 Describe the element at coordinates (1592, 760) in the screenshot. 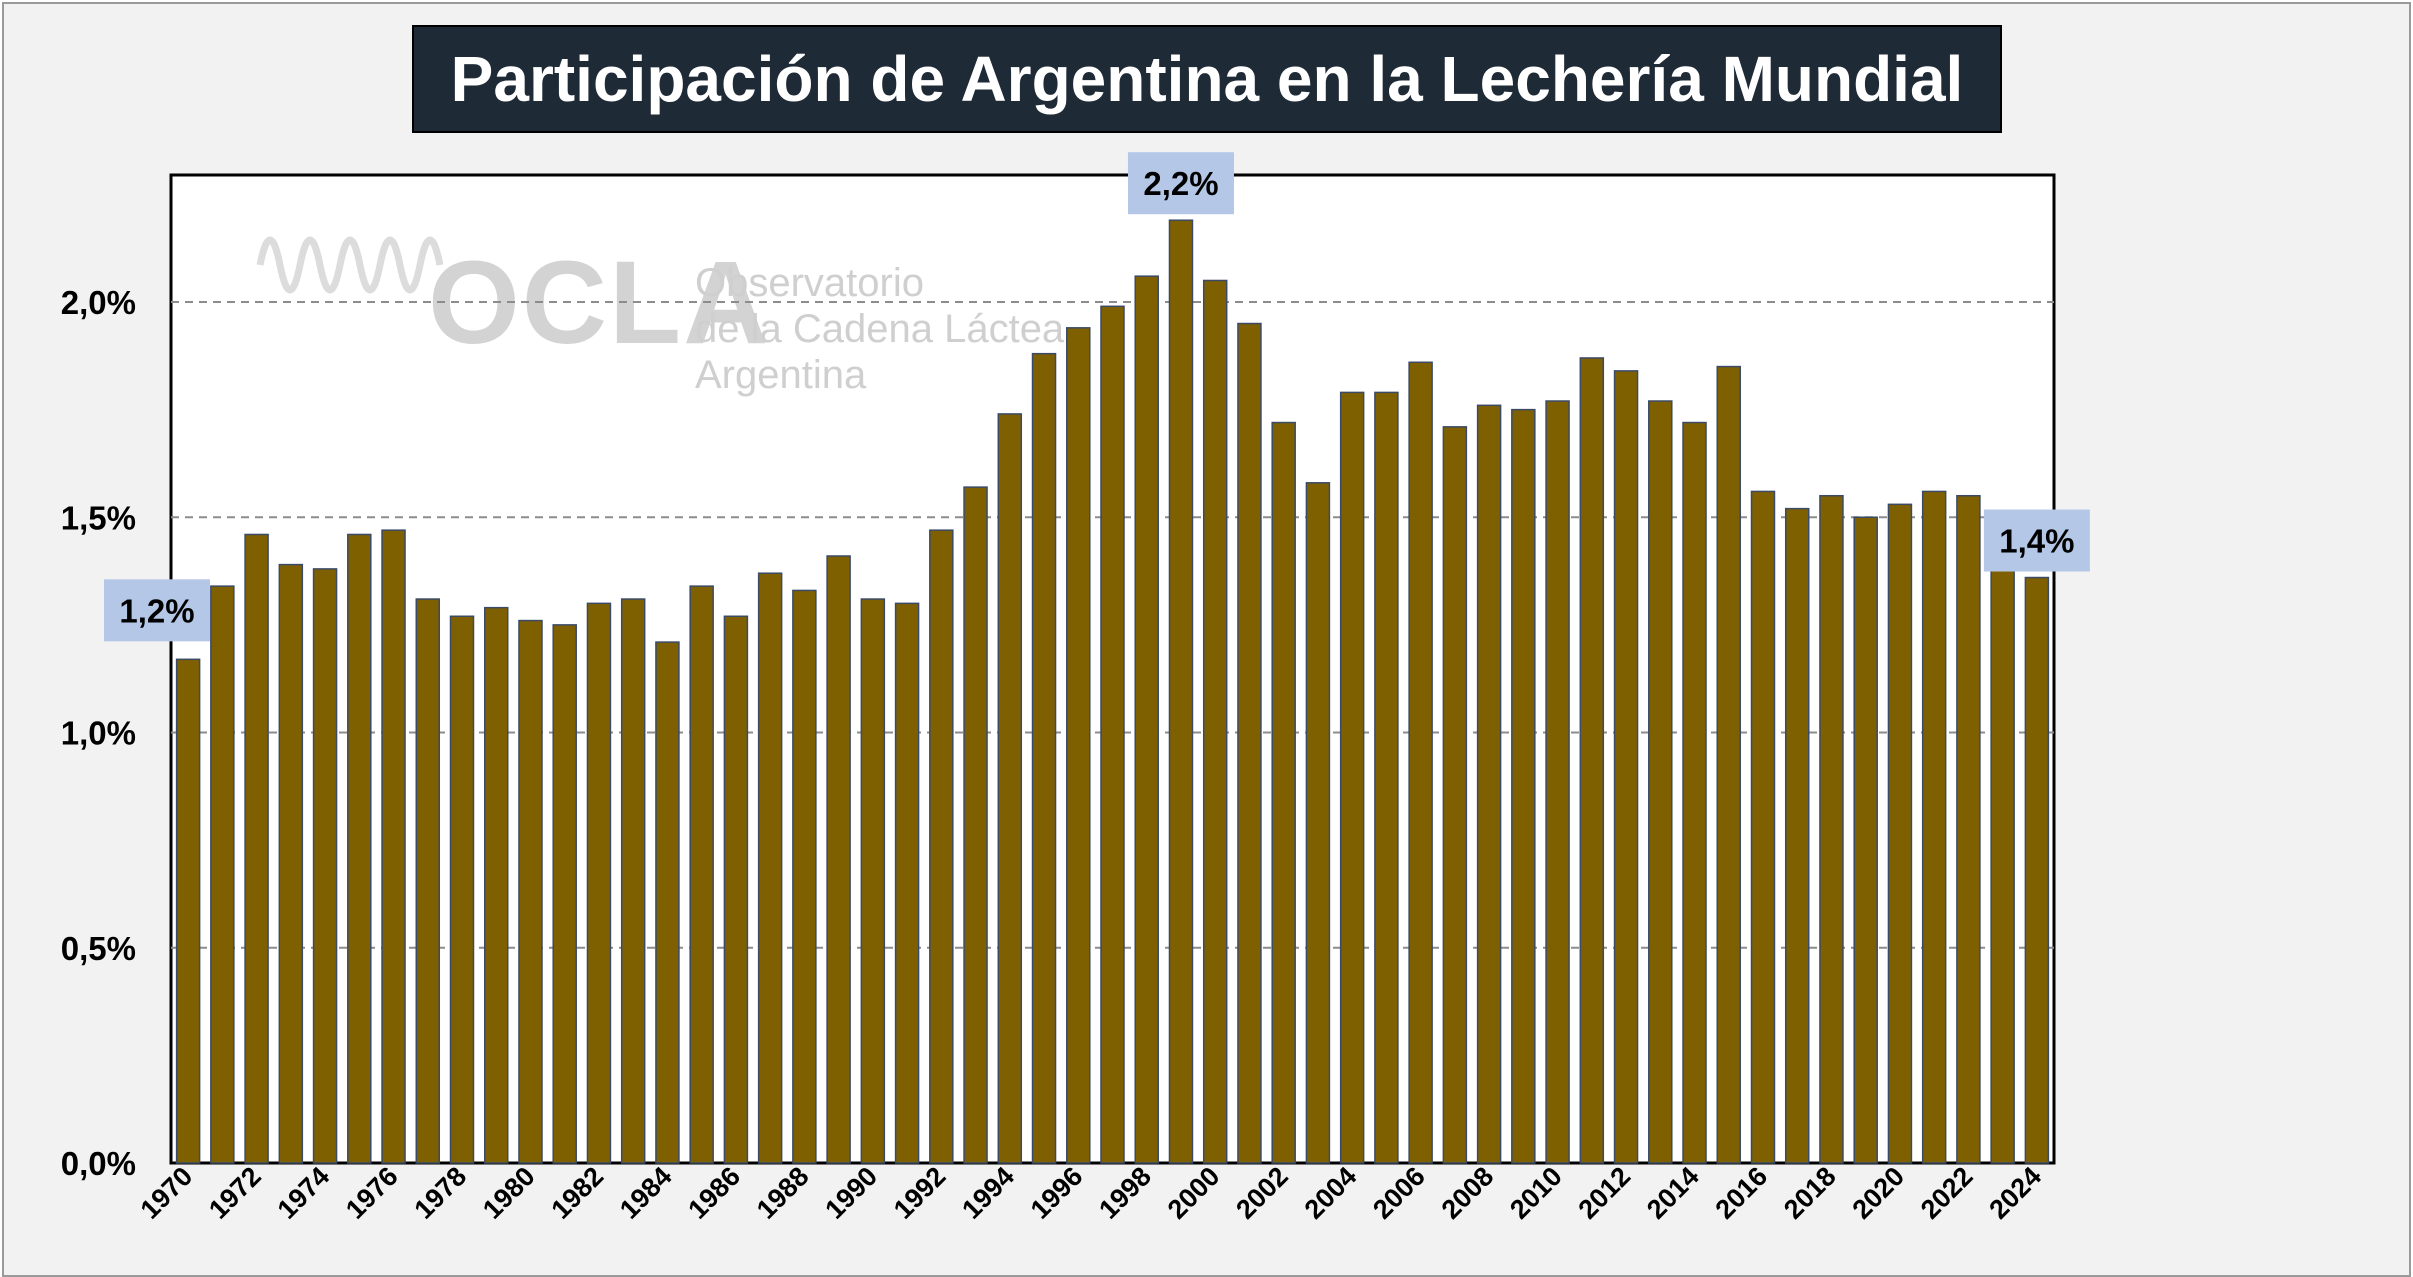

I see `bar-2011` at that location.